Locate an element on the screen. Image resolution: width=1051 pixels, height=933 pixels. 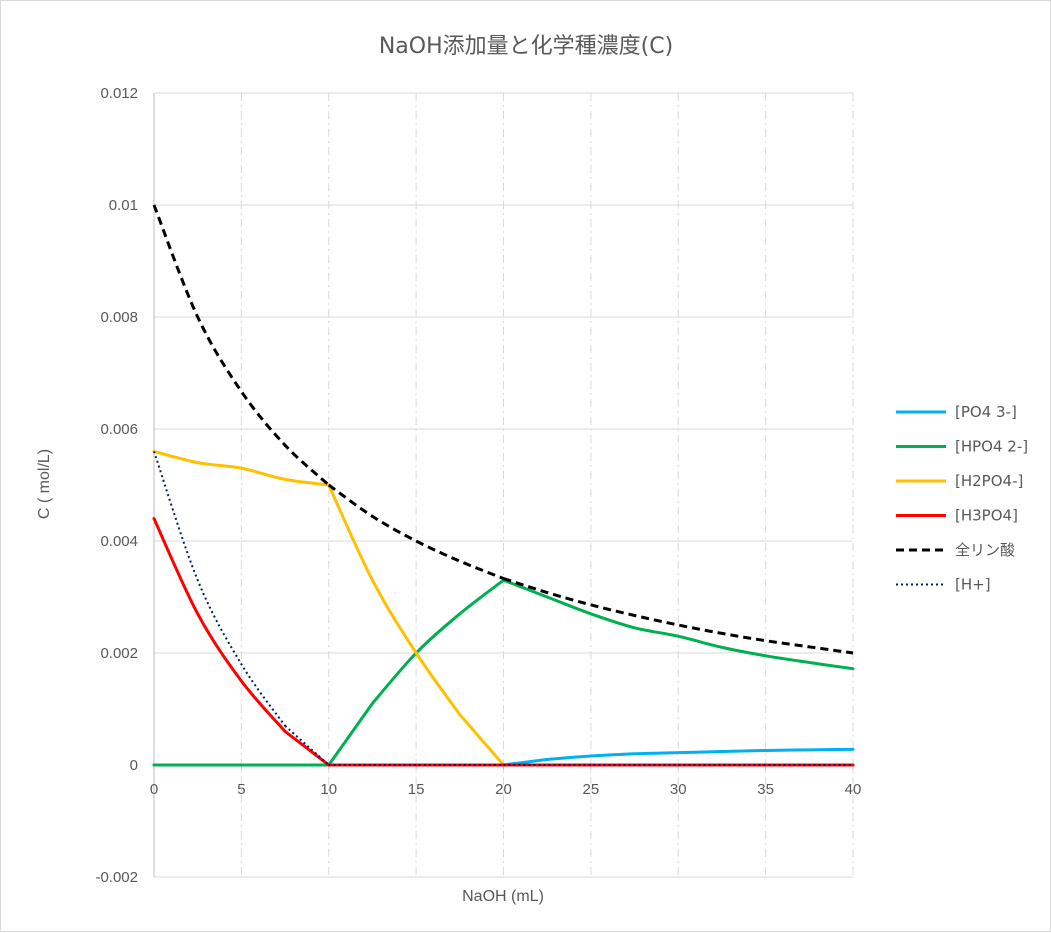
y-tick-label: 0.006 is located at coordinates (119, 429).